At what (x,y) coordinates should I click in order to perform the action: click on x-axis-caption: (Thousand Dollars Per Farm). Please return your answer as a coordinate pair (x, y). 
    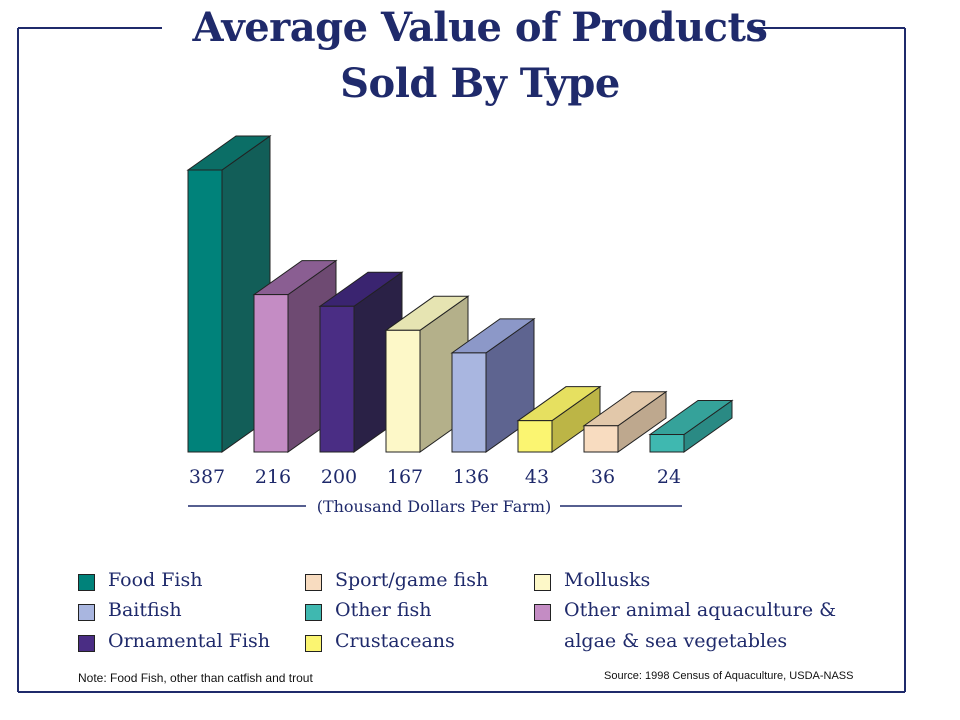
    Looking at the image, I should click on (434, 506).